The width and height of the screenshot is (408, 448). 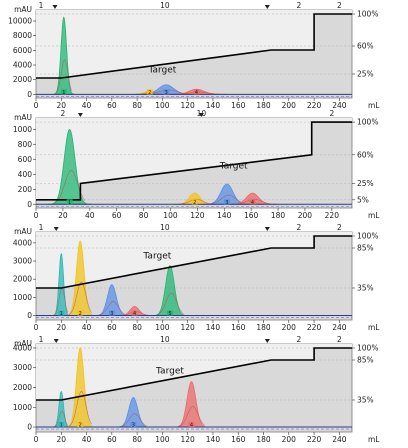 I want to click on top-label-3: 2, so click(x=331, y=113).